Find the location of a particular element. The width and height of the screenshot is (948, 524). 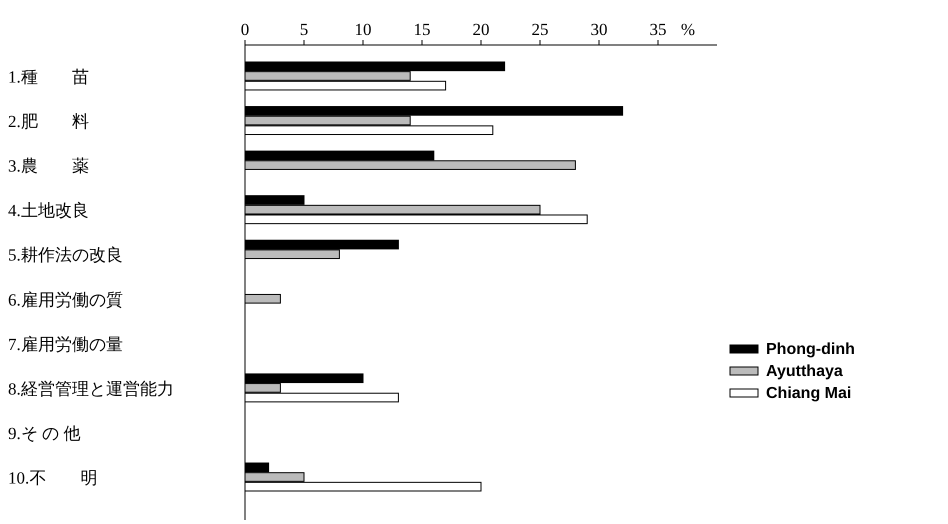

x-tick-label: 20 is located at coordinates (481, 29).